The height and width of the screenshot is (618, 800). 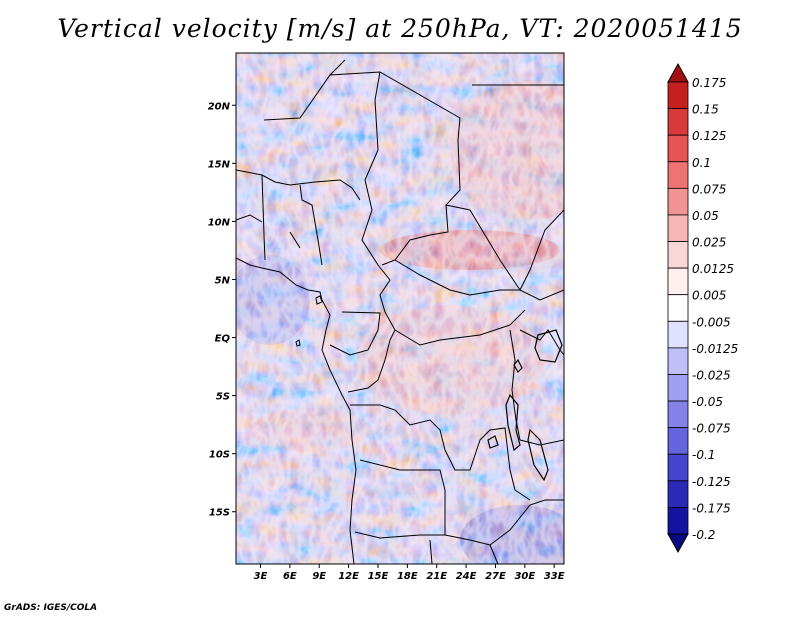 What do you see at coordinates (378, 576) in the screenshot?
I see `lon-tick-label: 15E` at bounding box center [378, 576].